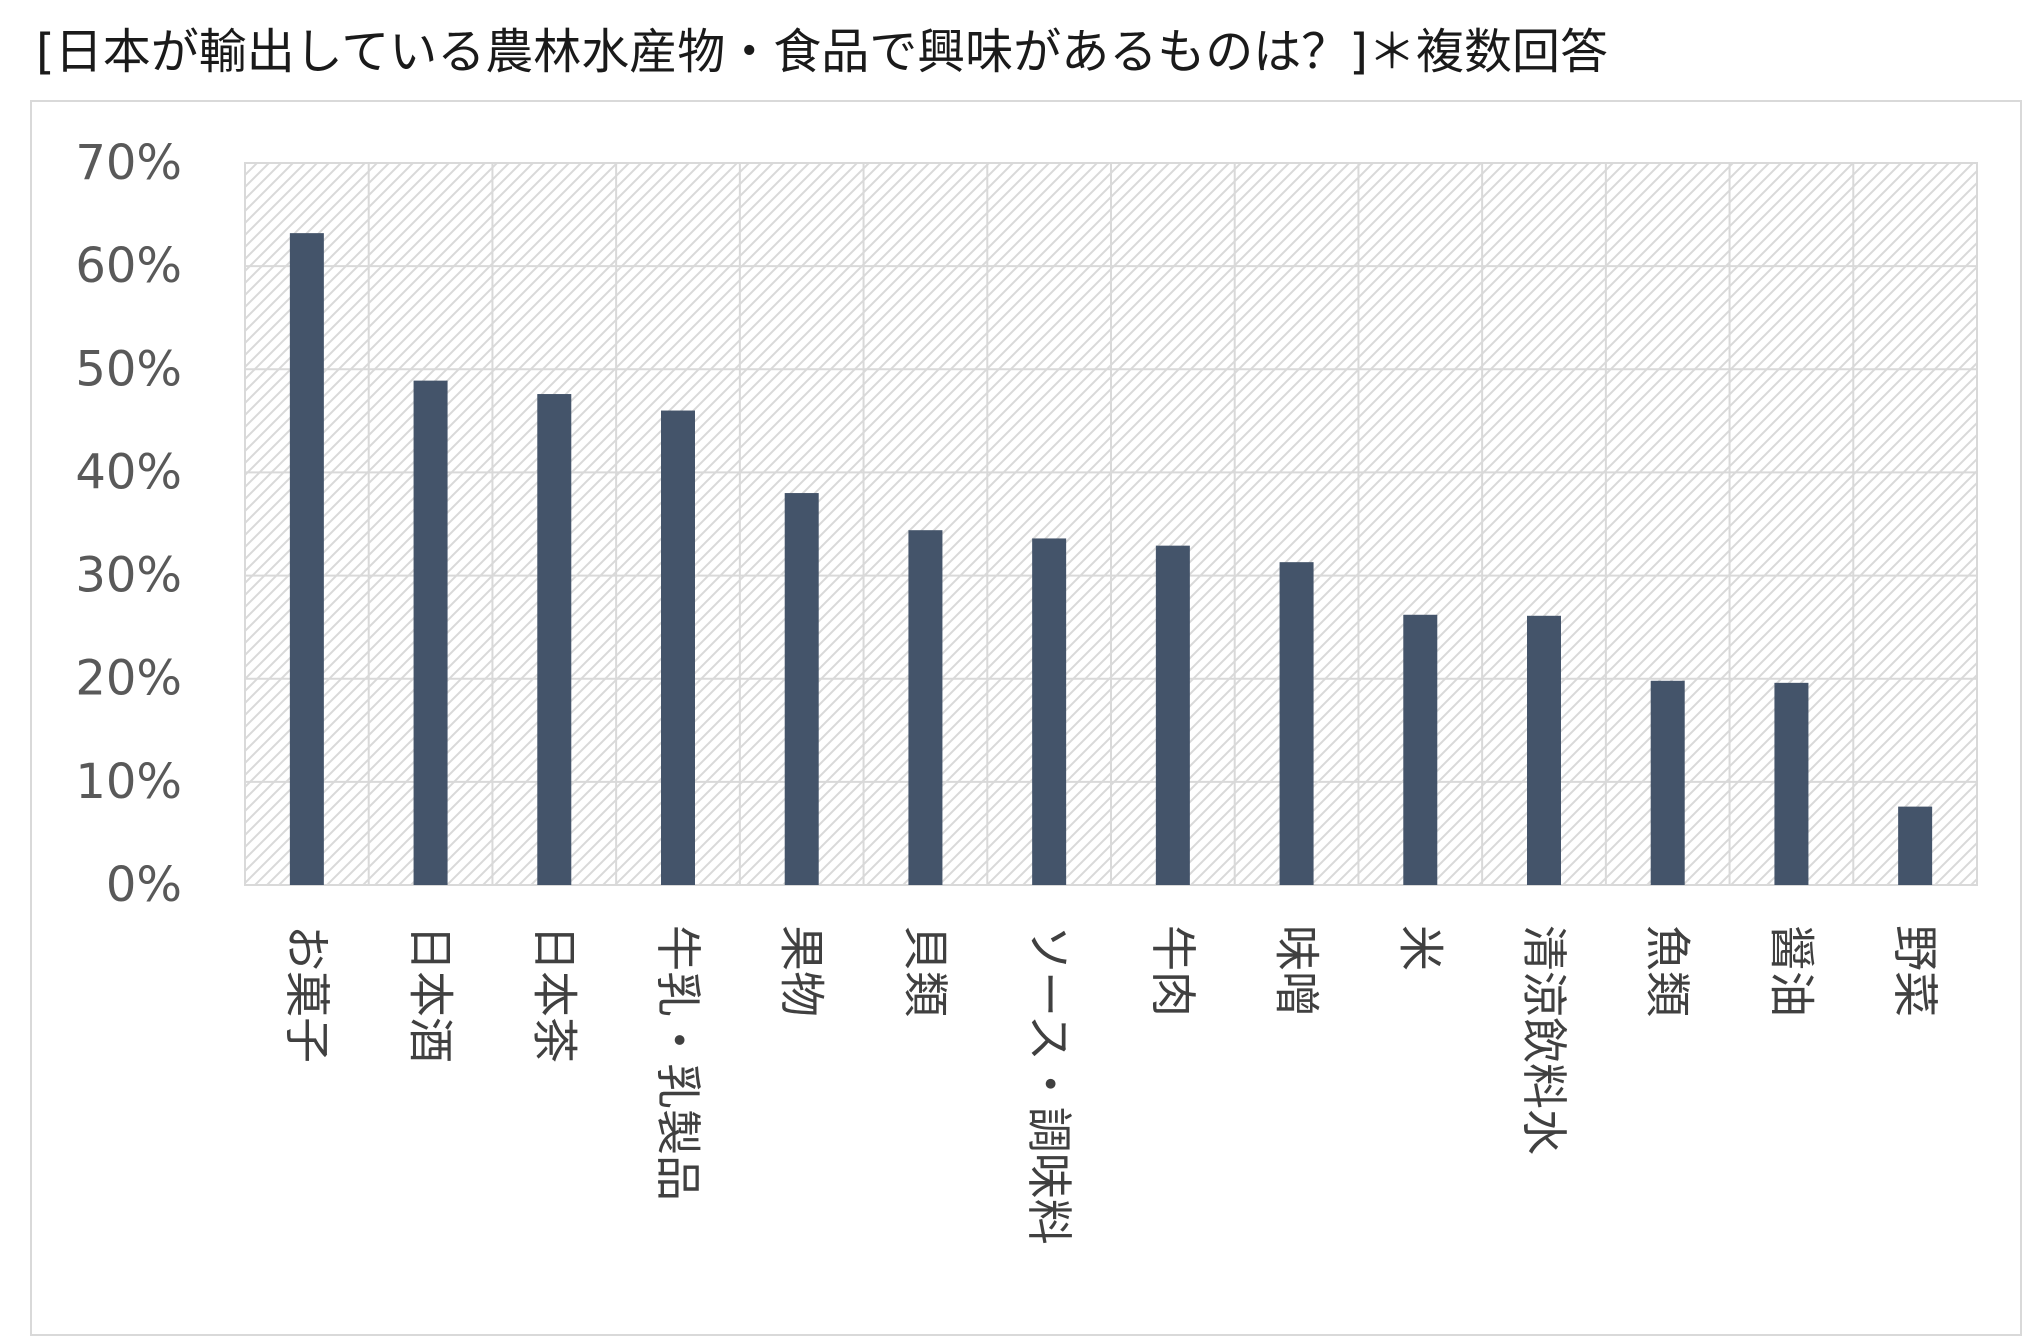  I want to click on x-category-label: 日本酒, so click(431, 994).